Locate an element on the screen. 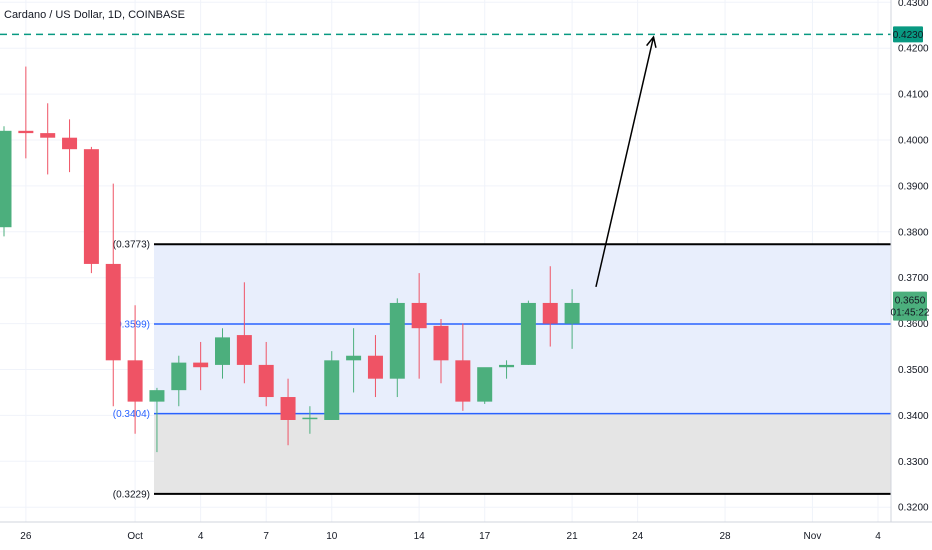  price-tick-label: 0.3900 is located at coordinates (913, 186).